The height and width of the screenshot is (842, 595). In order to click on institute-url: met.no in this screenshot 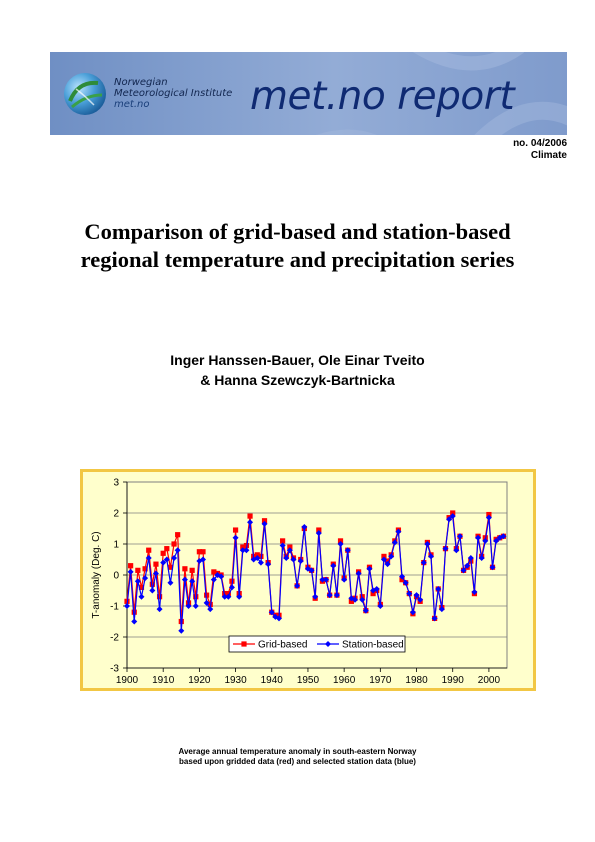, I will do `click(132, 104)`.